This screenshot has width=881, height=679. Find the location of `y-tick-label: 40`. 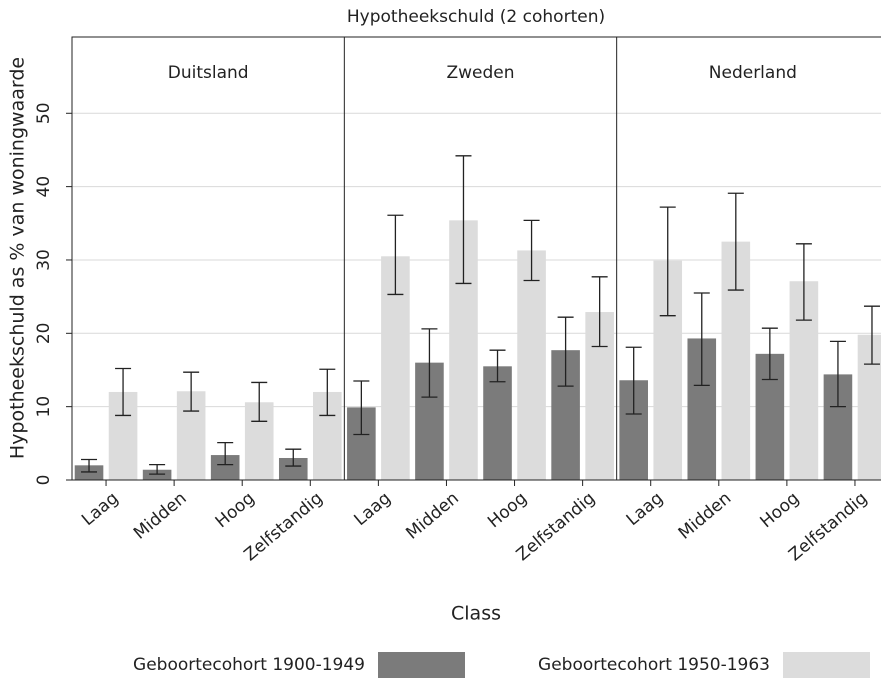

y-tick-label: 40 is located at coordinates (44, 187).